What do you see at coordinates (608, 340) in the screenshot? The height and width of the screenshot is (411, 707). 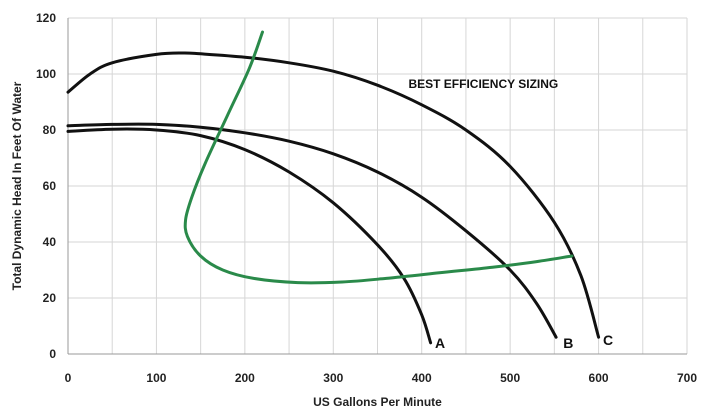 I see `curve-c-label: C` at bounding box center [608, 340].